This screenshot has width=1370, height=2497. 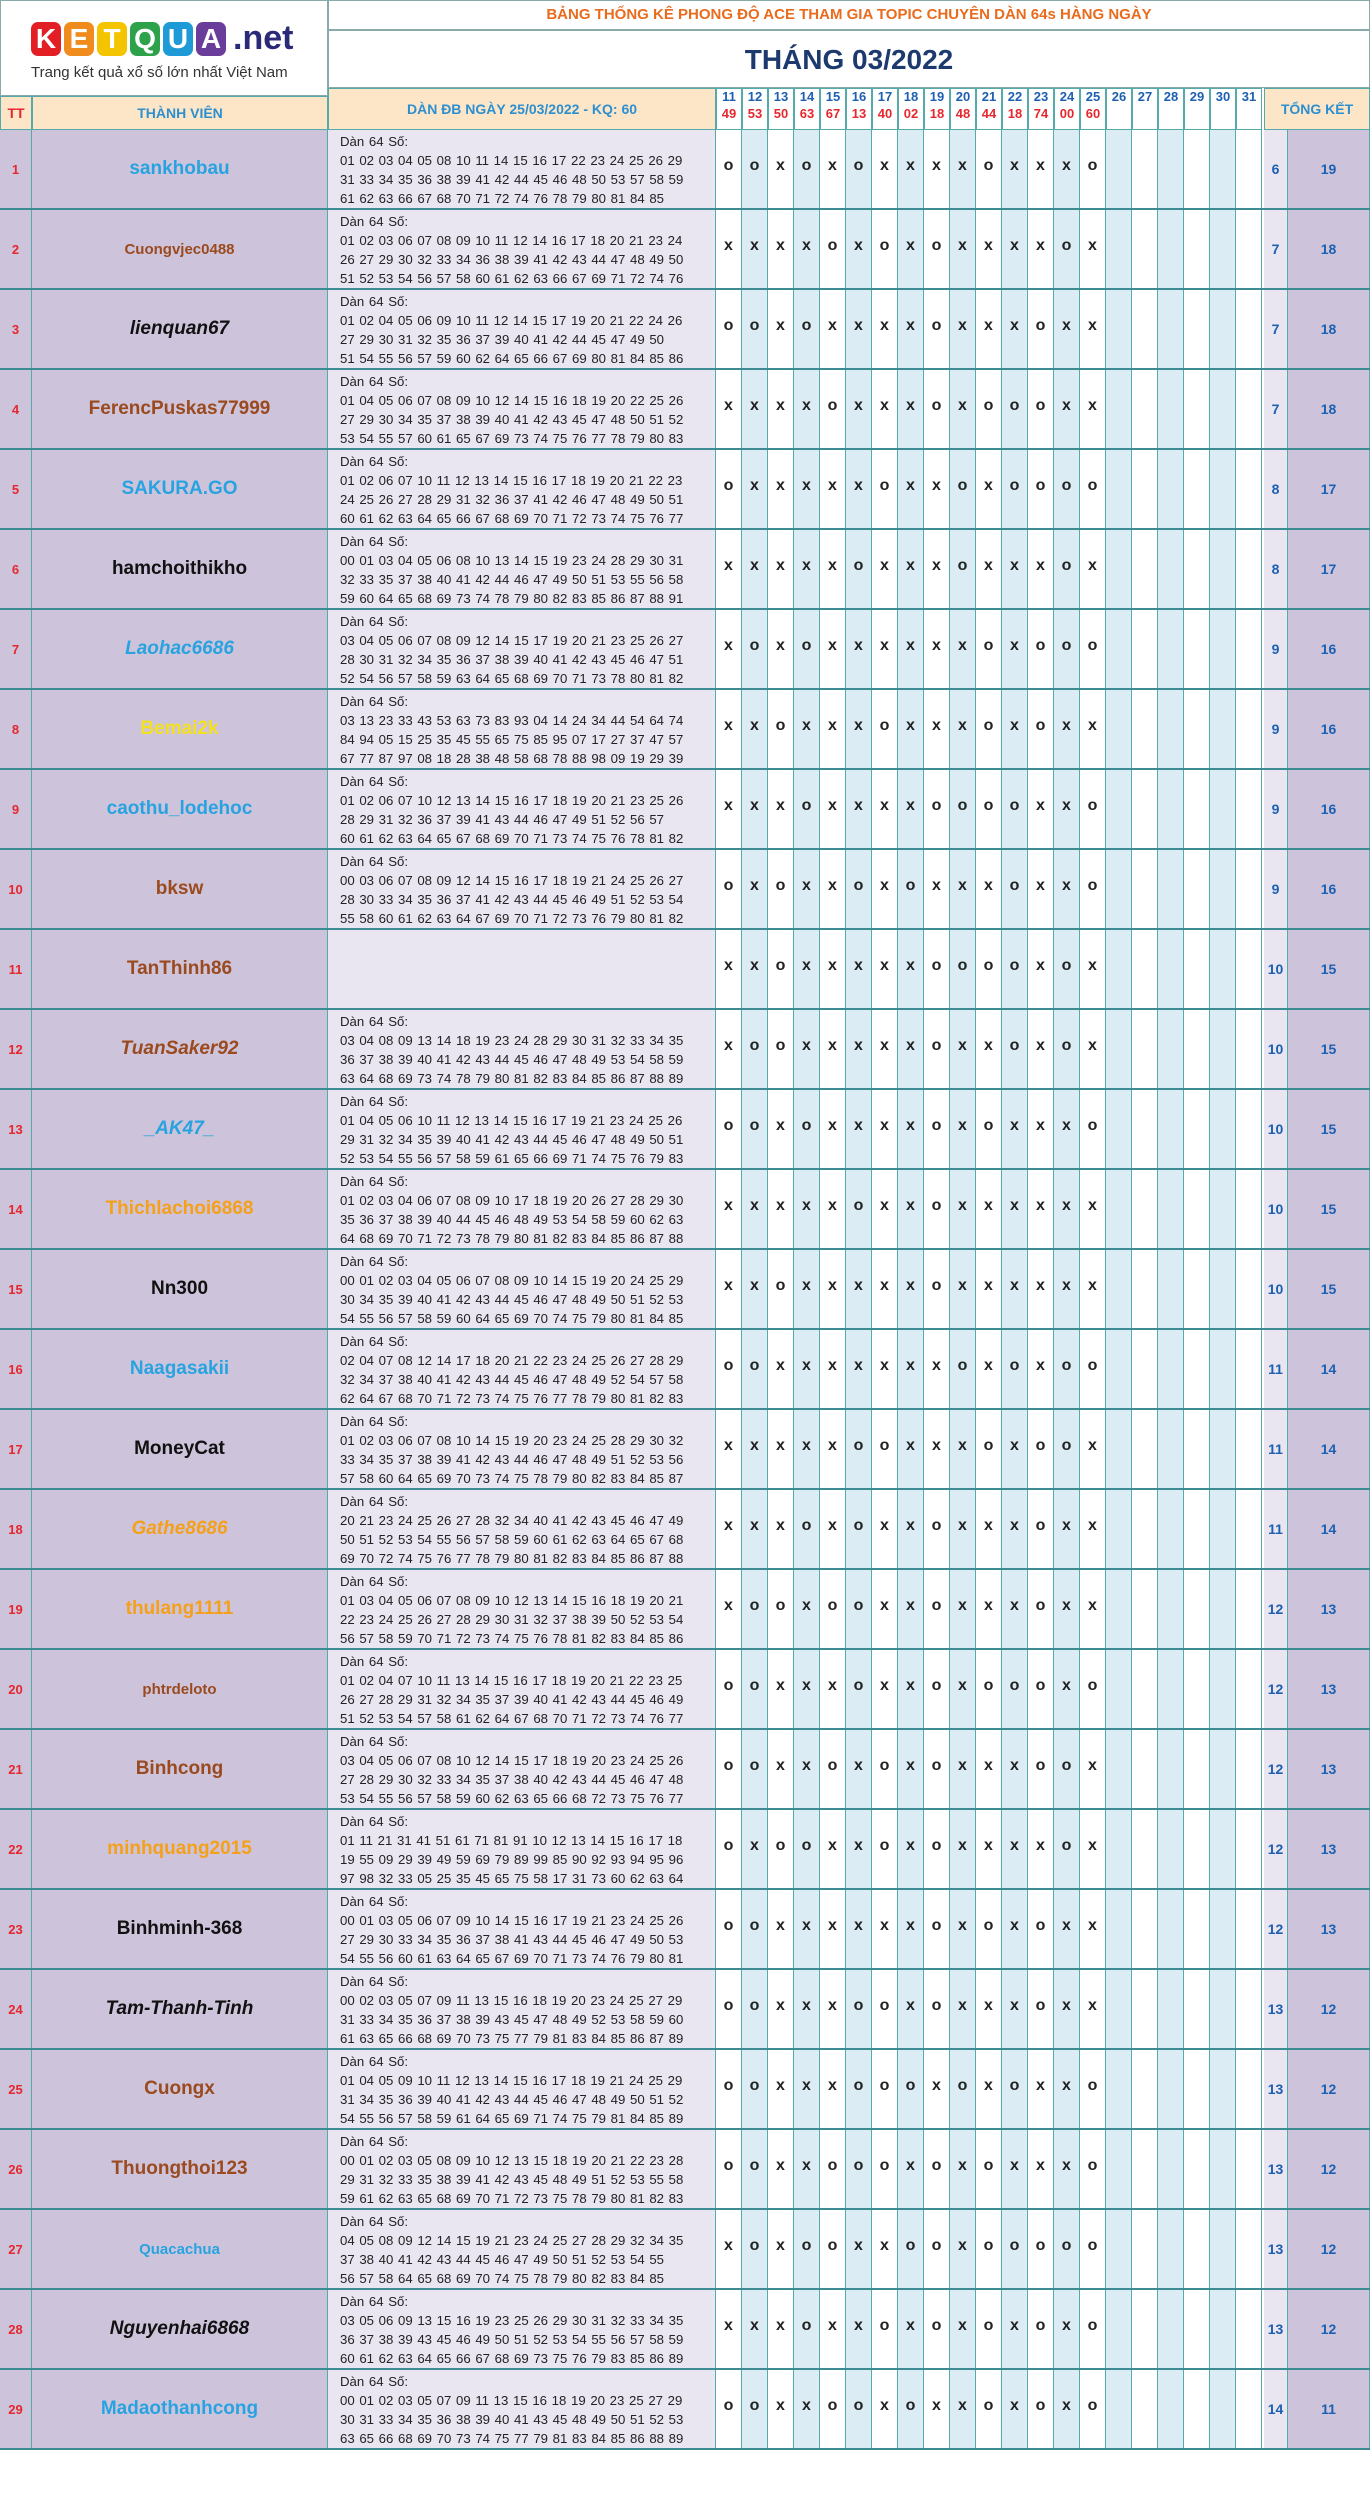 I want to click on member-name: thulang1111, so click(x=180, y=1609).